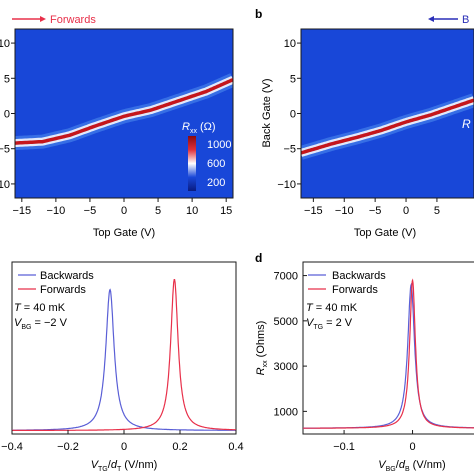 This screenshot has width=474, height=474. I want to click on panel-a-arrow: Forwards, so click(54, 20).